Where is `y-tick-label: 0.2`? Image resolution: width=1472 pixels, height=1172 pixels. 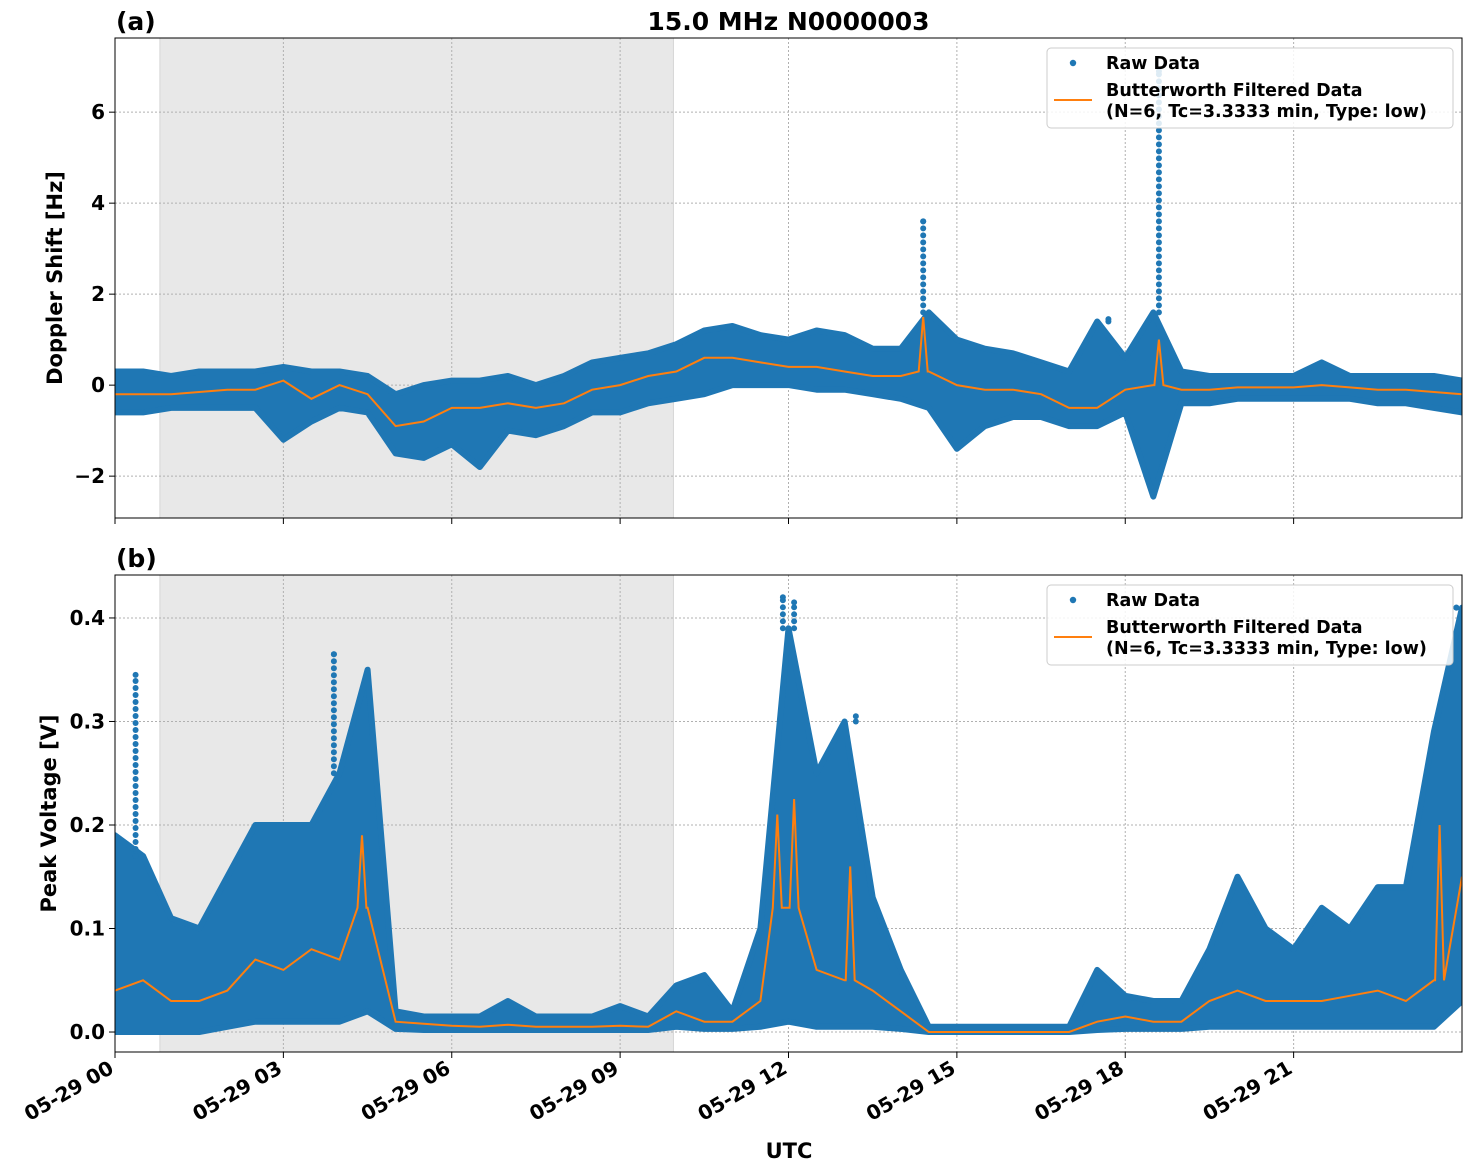 y-tick-label: 0.2 is located at coordinates (87, 825).